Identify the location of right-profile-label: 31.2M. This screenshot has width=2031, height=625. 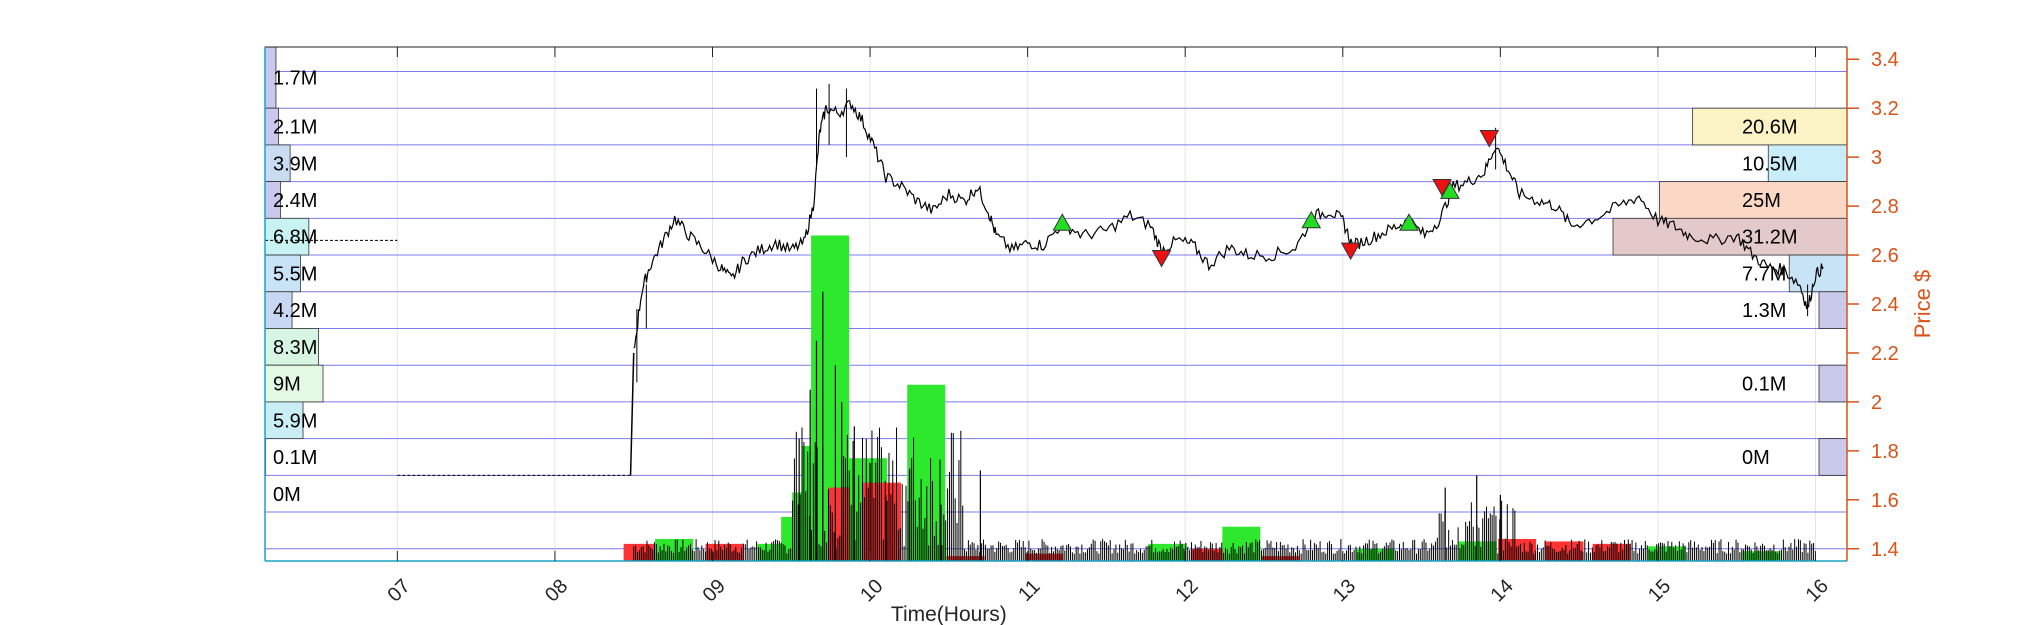
(1770, 238).